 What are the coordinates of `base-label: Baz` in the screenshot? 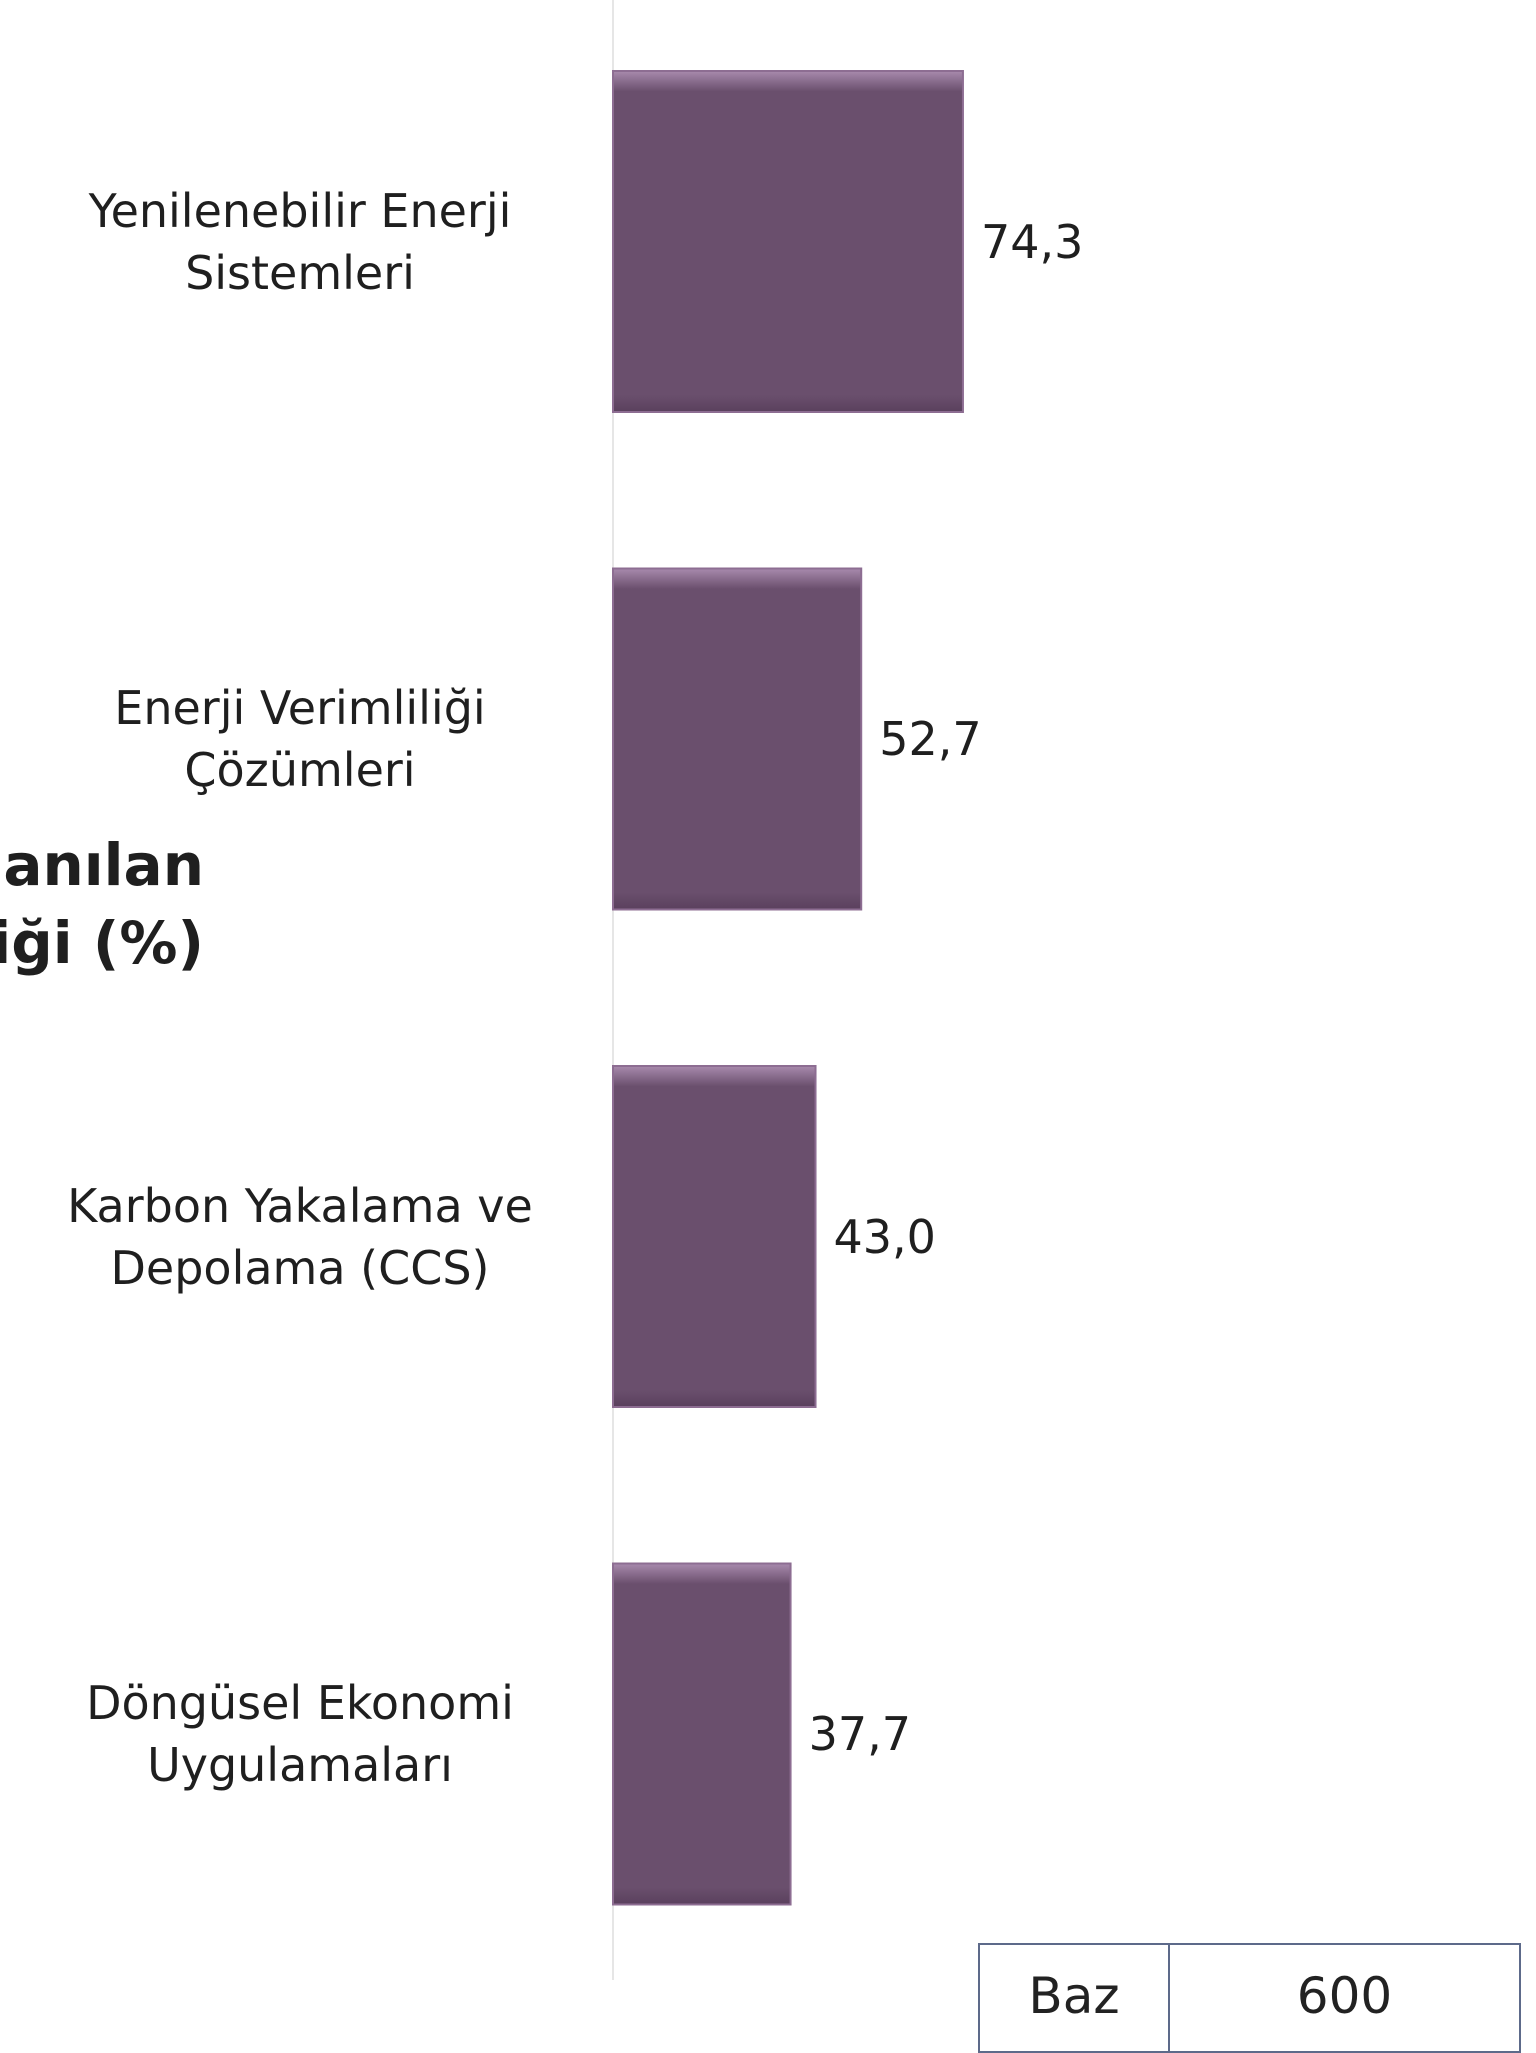 It's located at (1075, 1998).